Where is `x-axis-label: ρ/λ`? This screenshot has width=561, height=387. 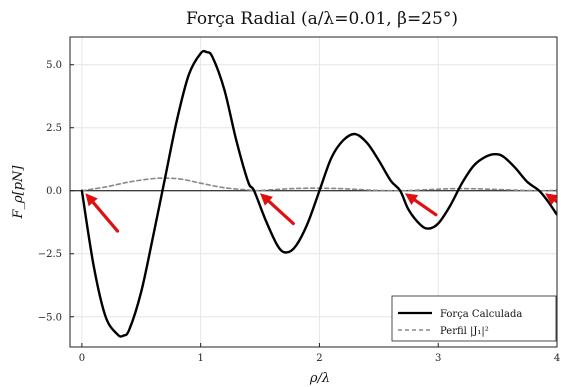
x-axis-label: ρ/λ is located at coordinates (319, 378).